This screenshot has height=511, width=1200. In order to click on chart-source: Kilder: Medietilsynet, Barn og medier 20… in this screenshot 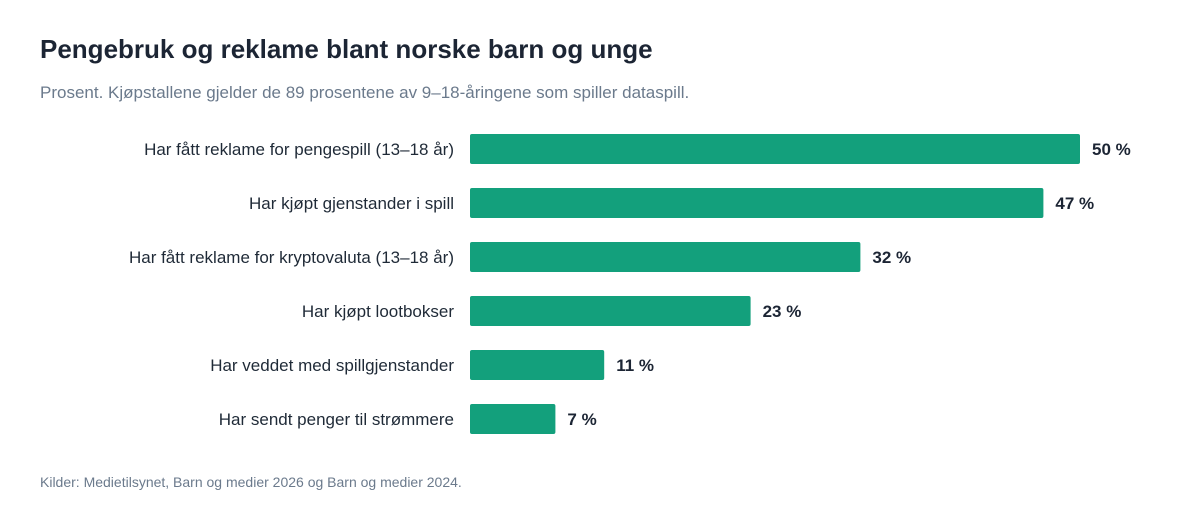, I will do `click(251, 482)`.